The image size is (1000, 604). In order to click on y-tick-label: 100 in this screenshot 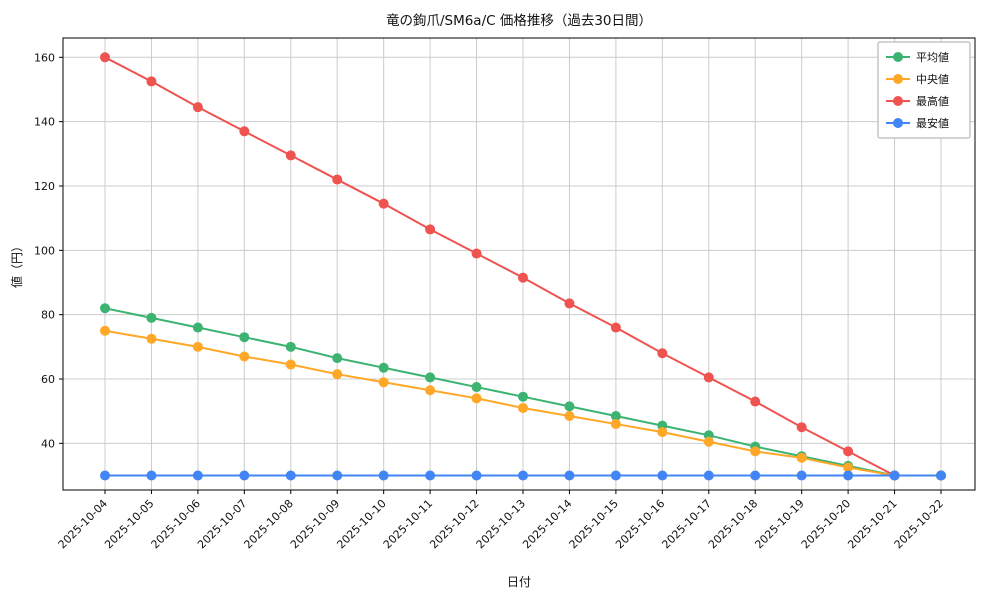, I will do `click(44, 250)`.